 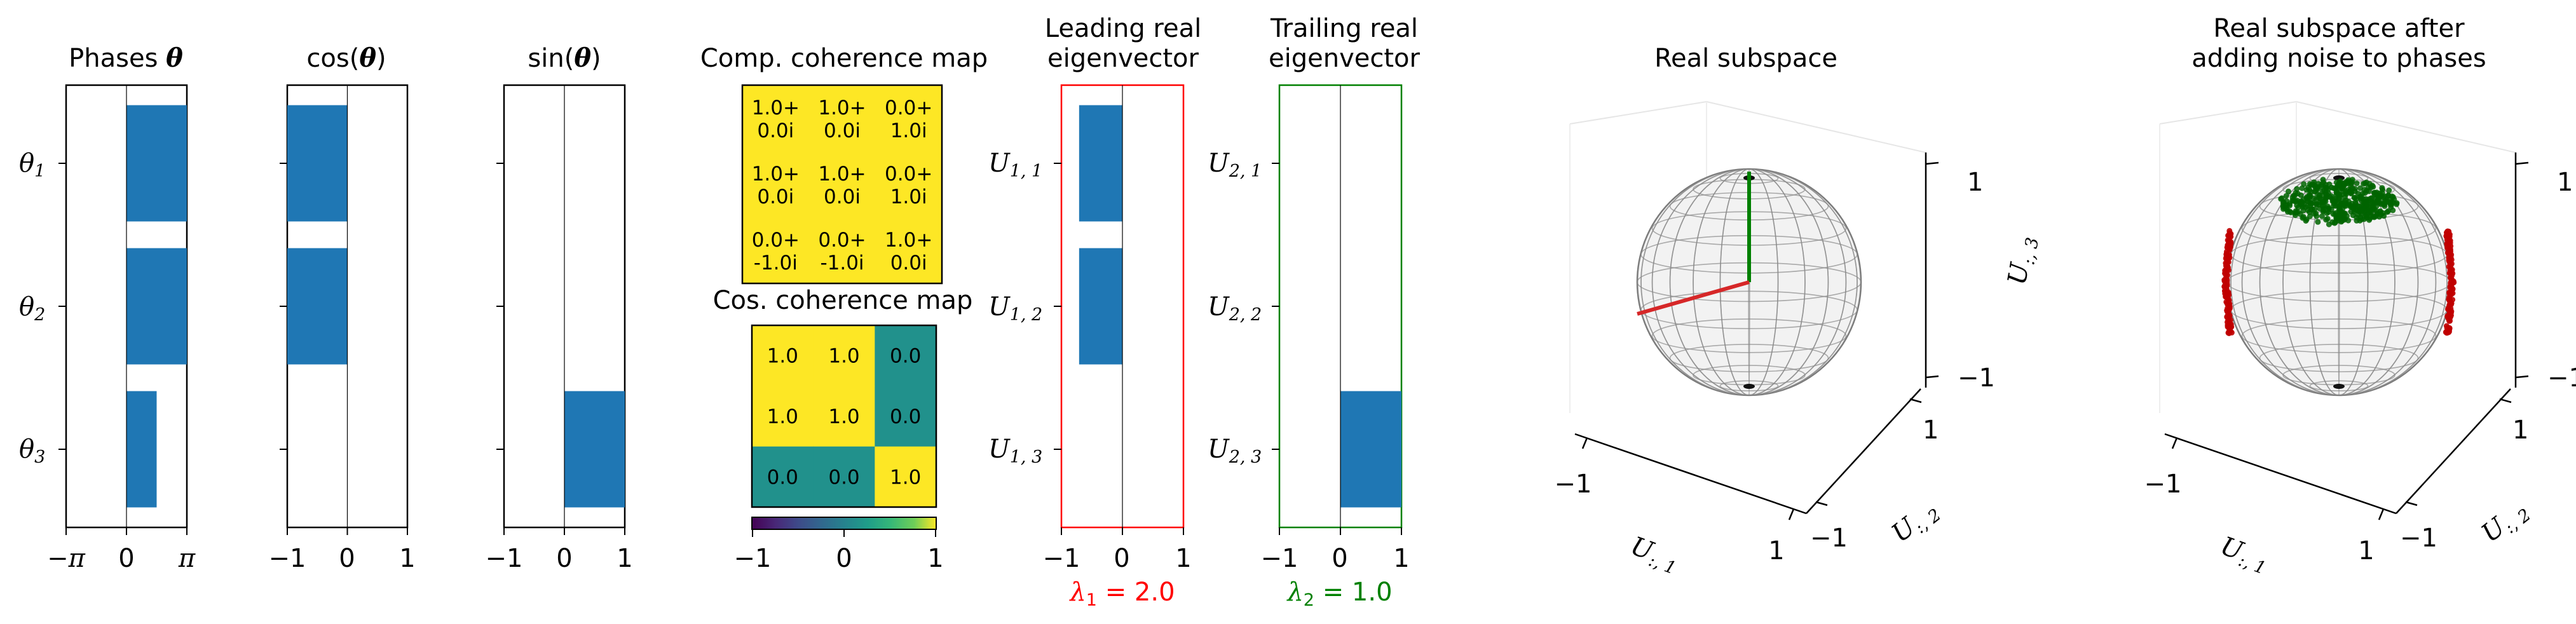 I want to click on noisy-title-line1: Real subspace after, so click(x=2339, y=28).